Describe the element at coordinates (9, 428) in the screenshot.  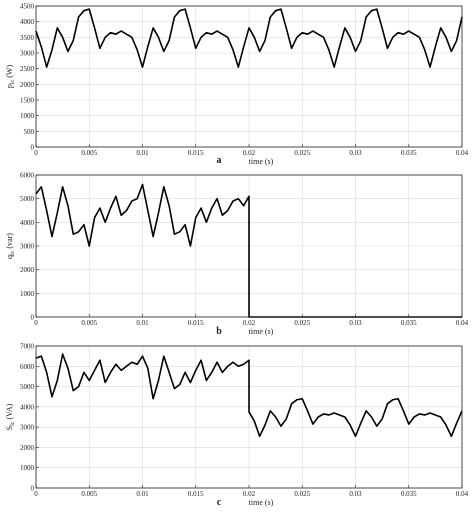
I see `y-axis-label-main: S` at that location.